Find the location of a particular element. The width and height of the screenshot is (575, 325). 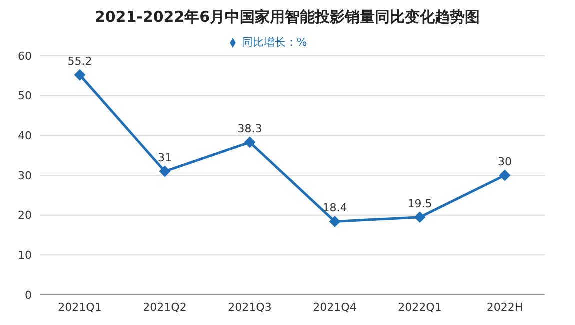

y-tick-label: 20 is located at coordinates (25, 215).